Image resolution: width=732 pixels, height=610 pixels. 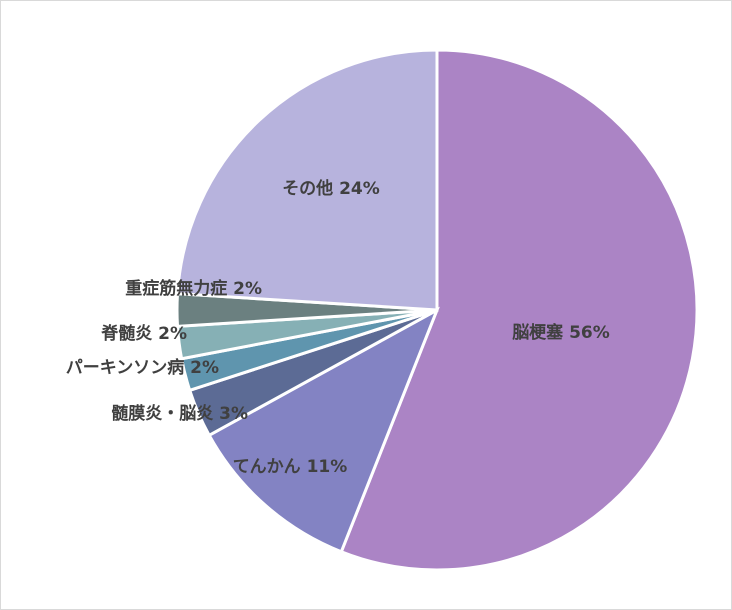 What do you see at coordinates (561, 332) in the screenshot?
I see `slice-label-0: 脳梗塞 56%` at bounding box center [561, 332].